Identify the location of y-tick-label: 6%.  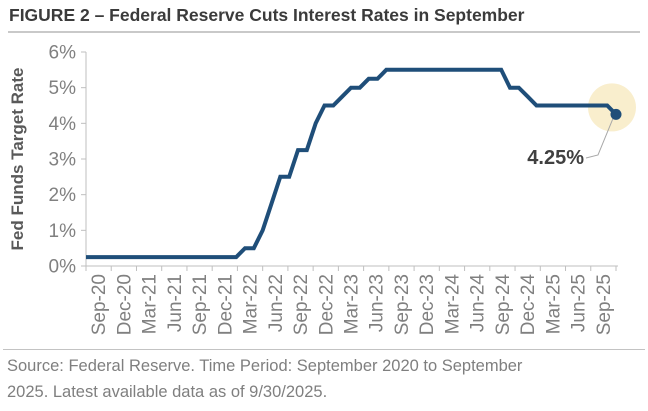
(63, 53).